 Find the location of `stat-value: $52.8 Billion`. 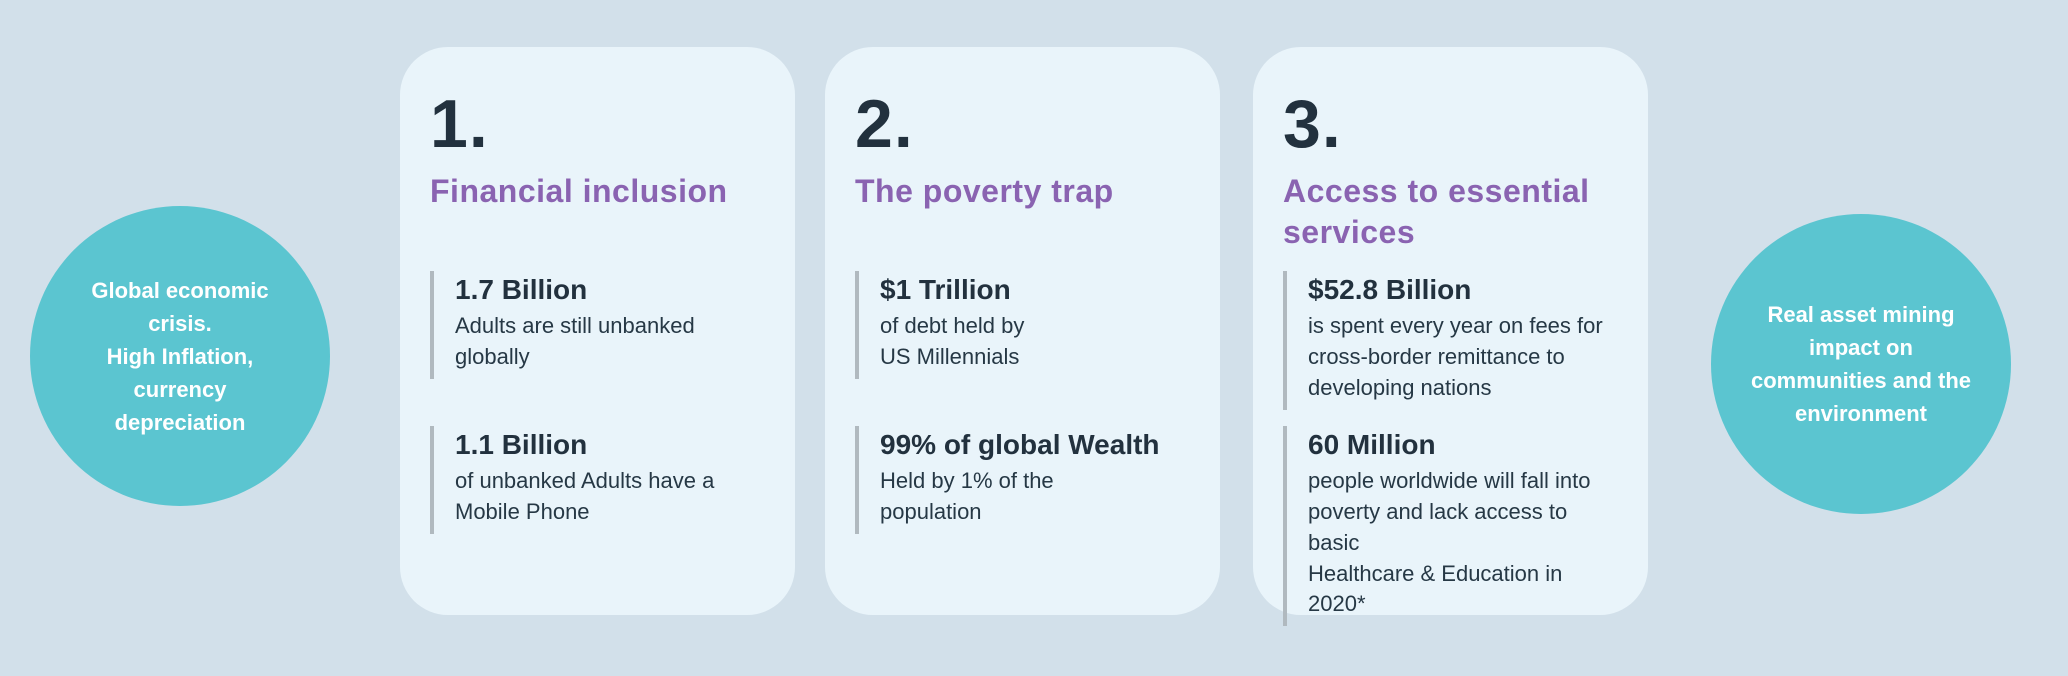

stat-value: $52.8 Billion is located at coordinates (1390, 289).